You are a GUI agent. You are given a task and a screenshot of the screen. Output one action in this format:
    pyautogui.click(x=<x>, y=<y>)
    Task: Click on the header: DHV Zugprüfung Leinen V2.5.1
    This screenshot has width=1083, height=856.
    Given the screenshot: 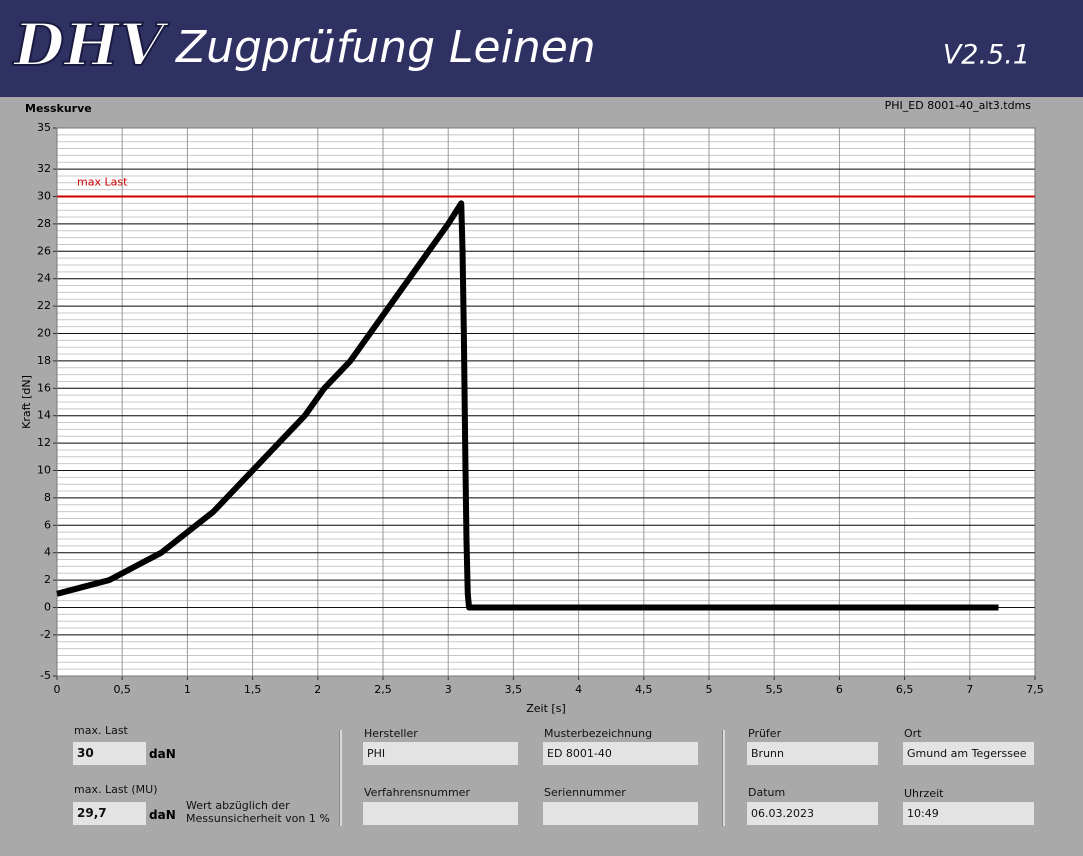 What is the action you would take?
    pyautogui.click(x=541, y=48)
    